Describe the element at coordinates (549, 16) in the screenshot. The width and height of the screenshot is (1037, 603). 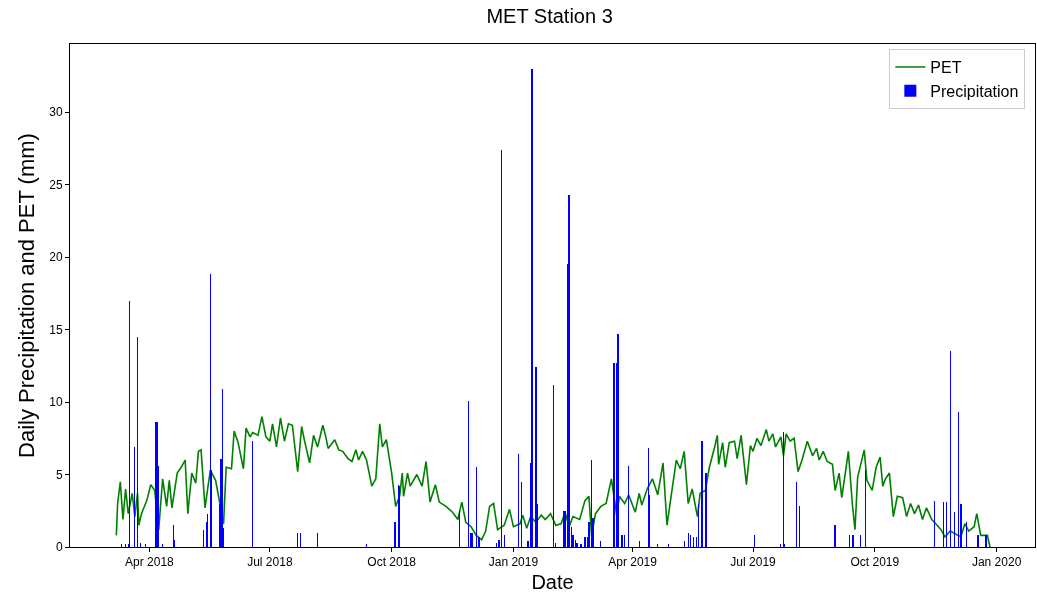
I see `chart-title: MET Station 3` at that location.